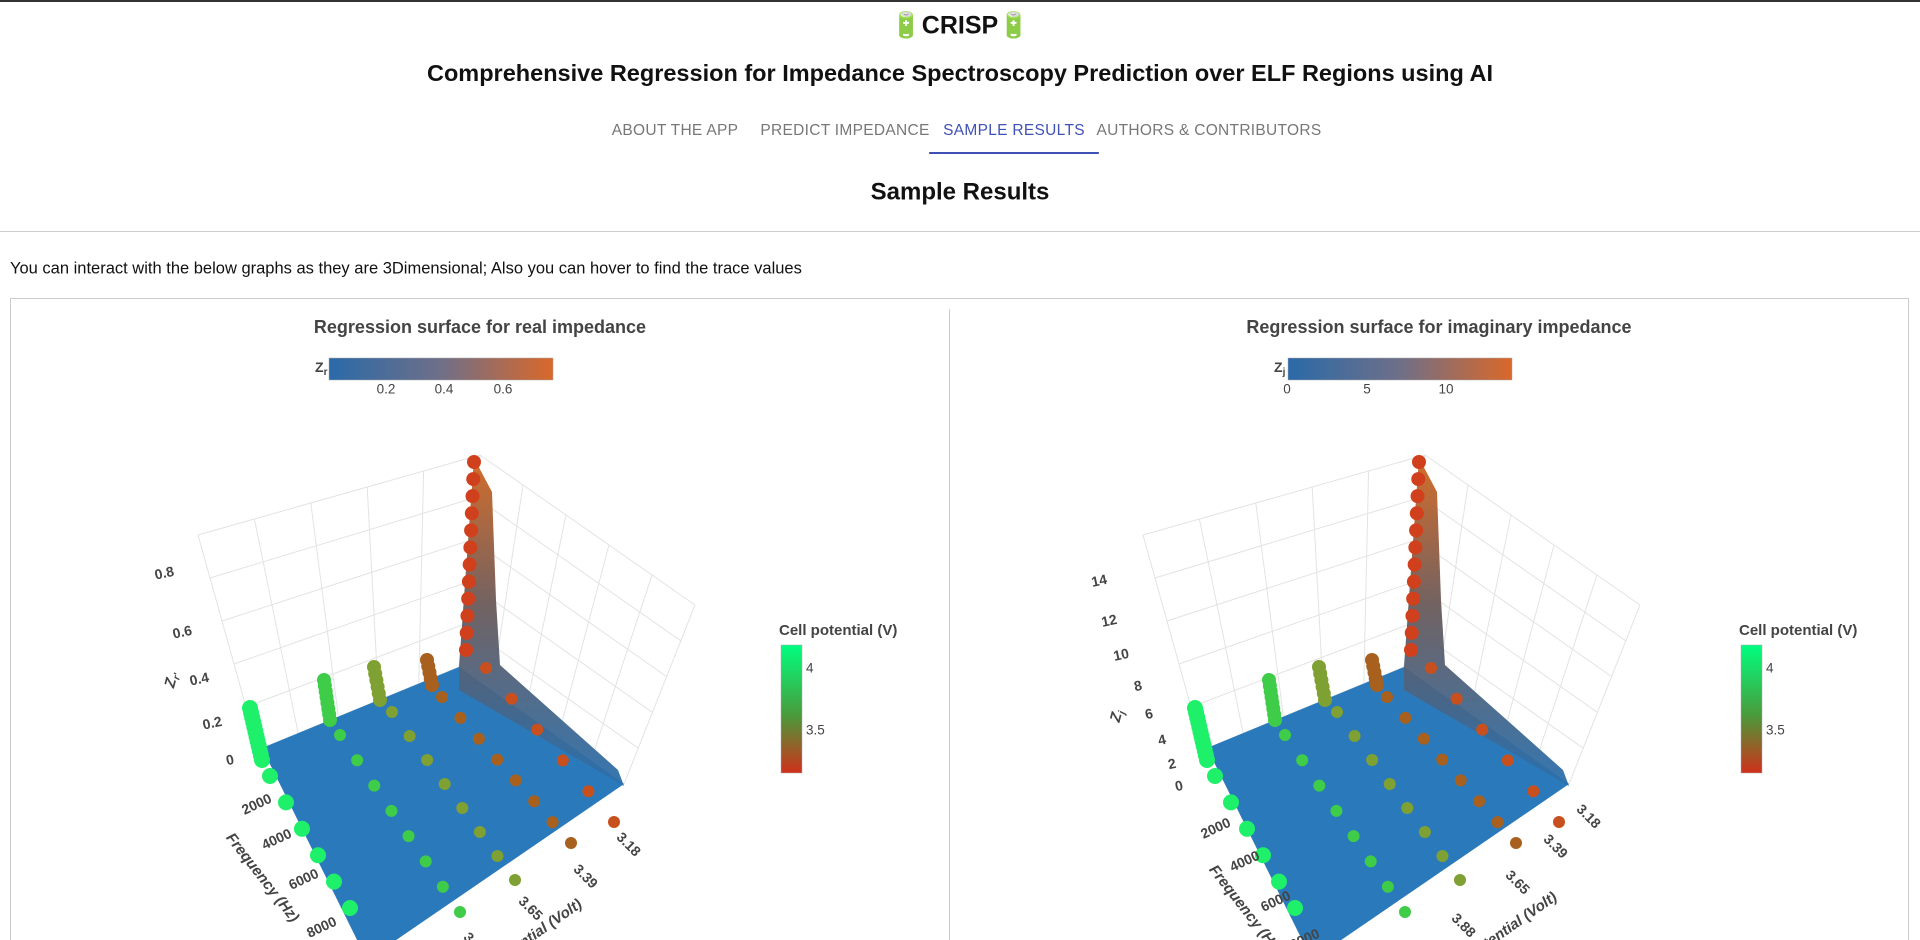 The width and height of the screenshot is (1920, 940). What do you see at coordinates (675, 130) in the screenshot?
I see `tab: ABOUT THE APP` at bounding box center [675, 130].